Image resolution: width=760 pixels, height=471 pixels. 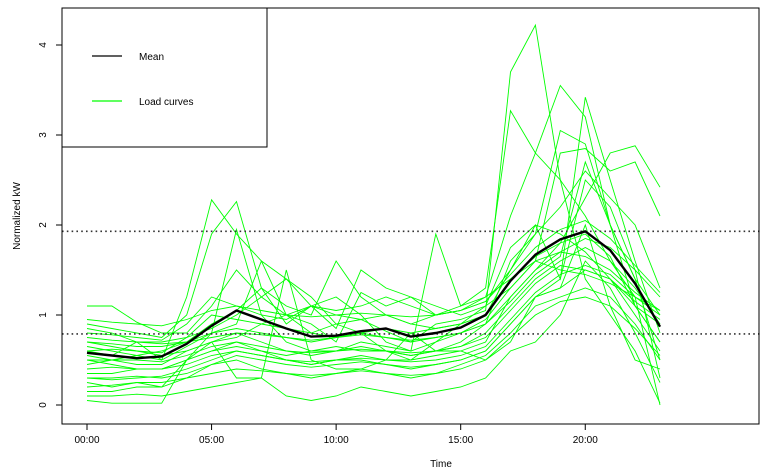 What do you see at coordinates (43, 225) in the screenshot?
I see `y-tick-label: 2` at bounding box center [43, 225].